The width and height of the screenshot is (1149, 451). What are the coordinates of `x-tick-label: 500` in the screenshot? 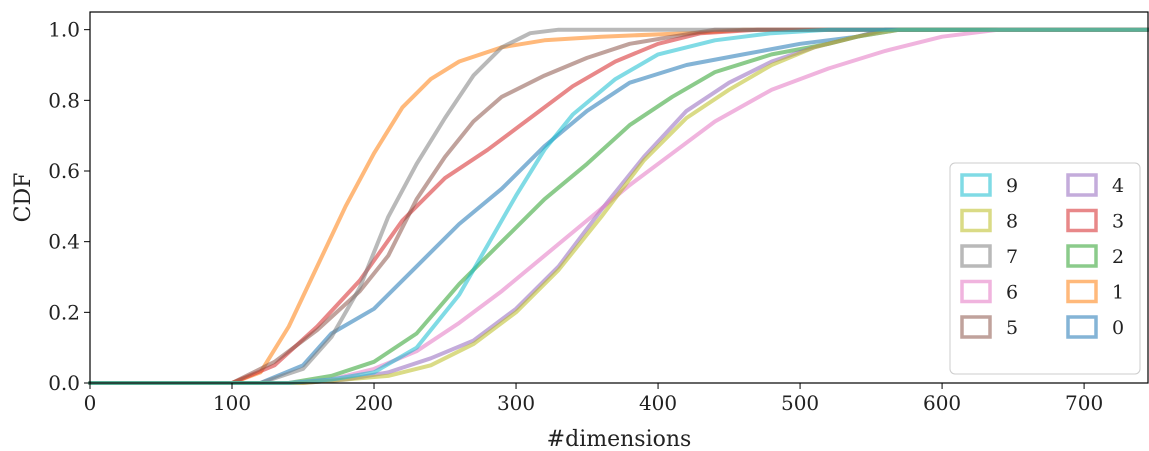 It's located at (800, 403).